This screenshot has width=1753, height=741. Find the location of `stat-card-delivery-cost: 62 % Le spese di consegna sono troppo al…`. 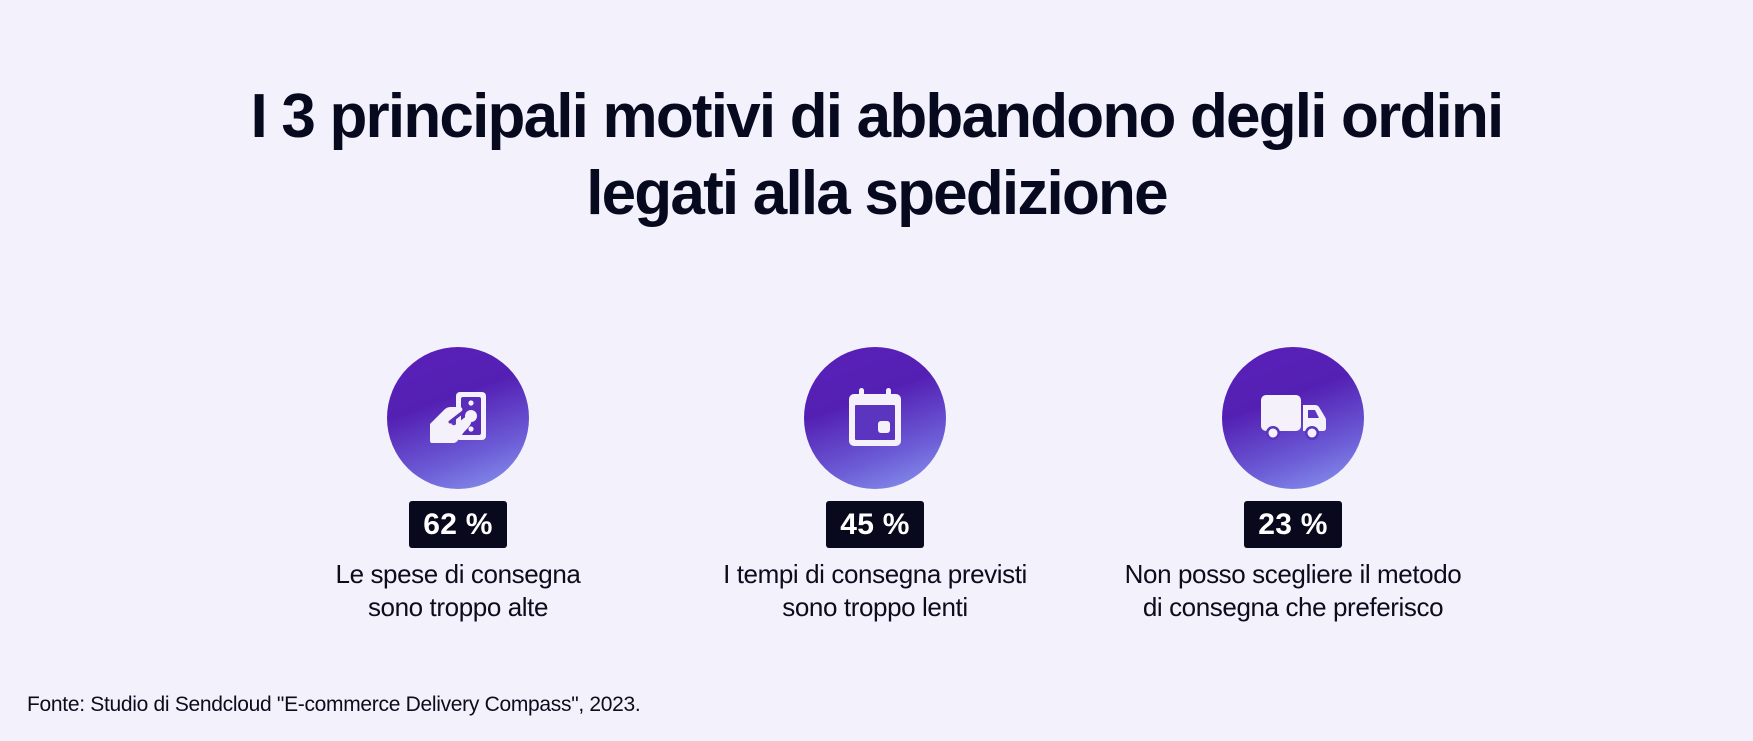

stat-card-delivery-cost: 62 % Le spese di consegna sono troppo al… is located at coordinates (458, 485).